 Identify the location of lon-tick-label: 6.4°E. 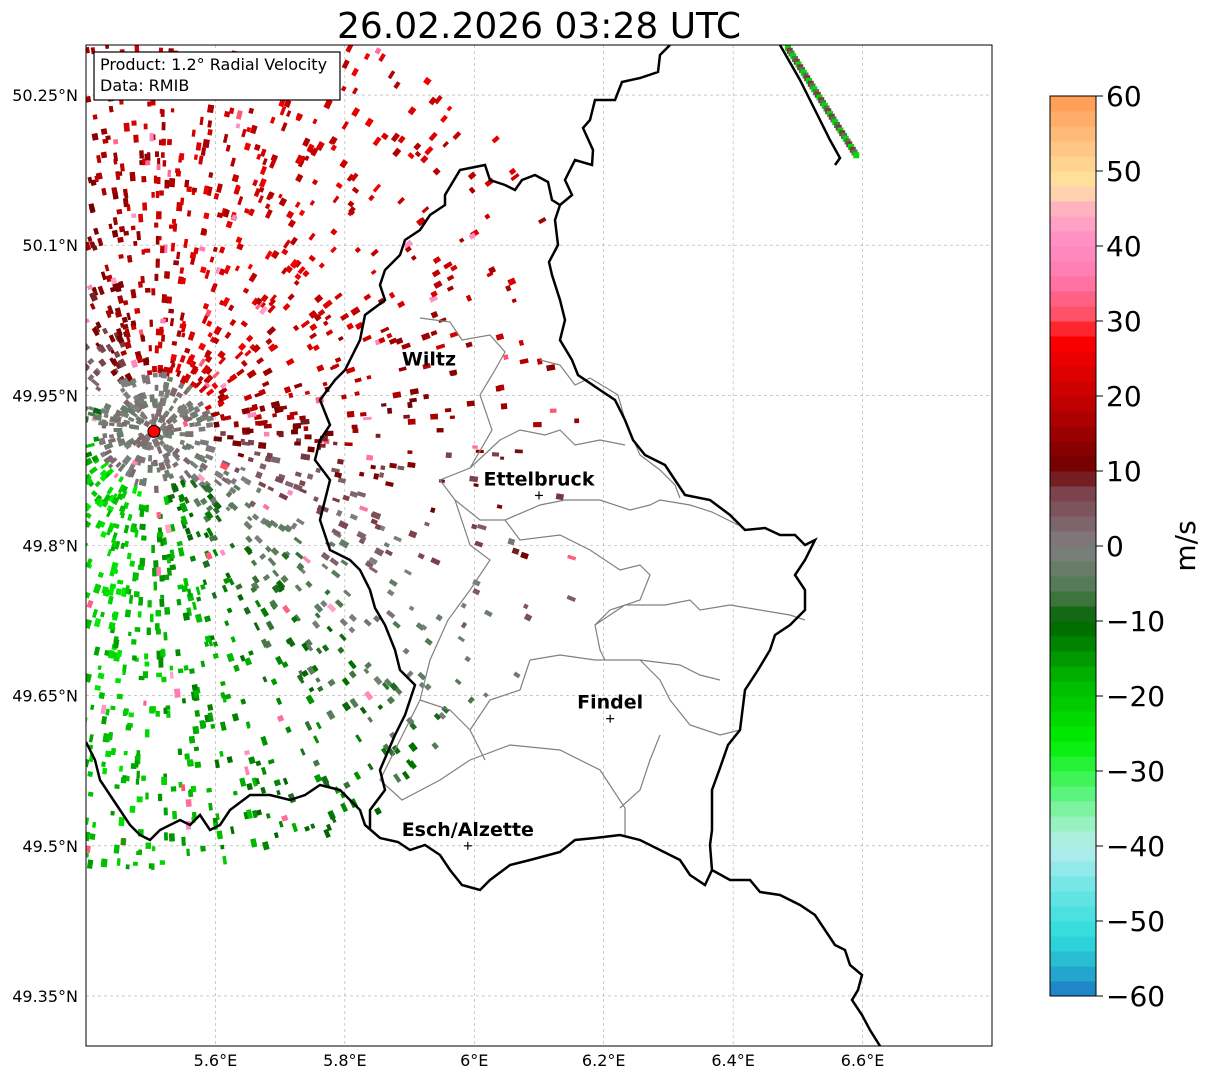
(733, 1060).